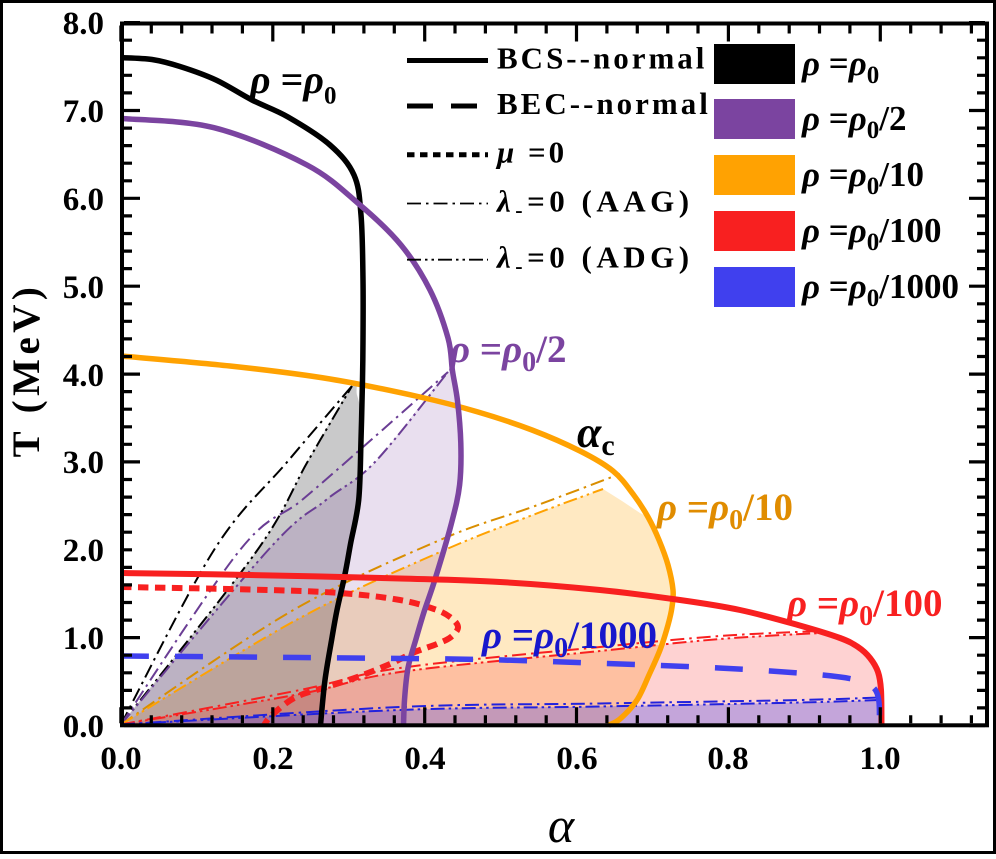 The width and height of the screenshot is (996, 859). Describe the element at coordinates (83, 112) in the screenshot. I see `svg-text: 7.0` at that location.